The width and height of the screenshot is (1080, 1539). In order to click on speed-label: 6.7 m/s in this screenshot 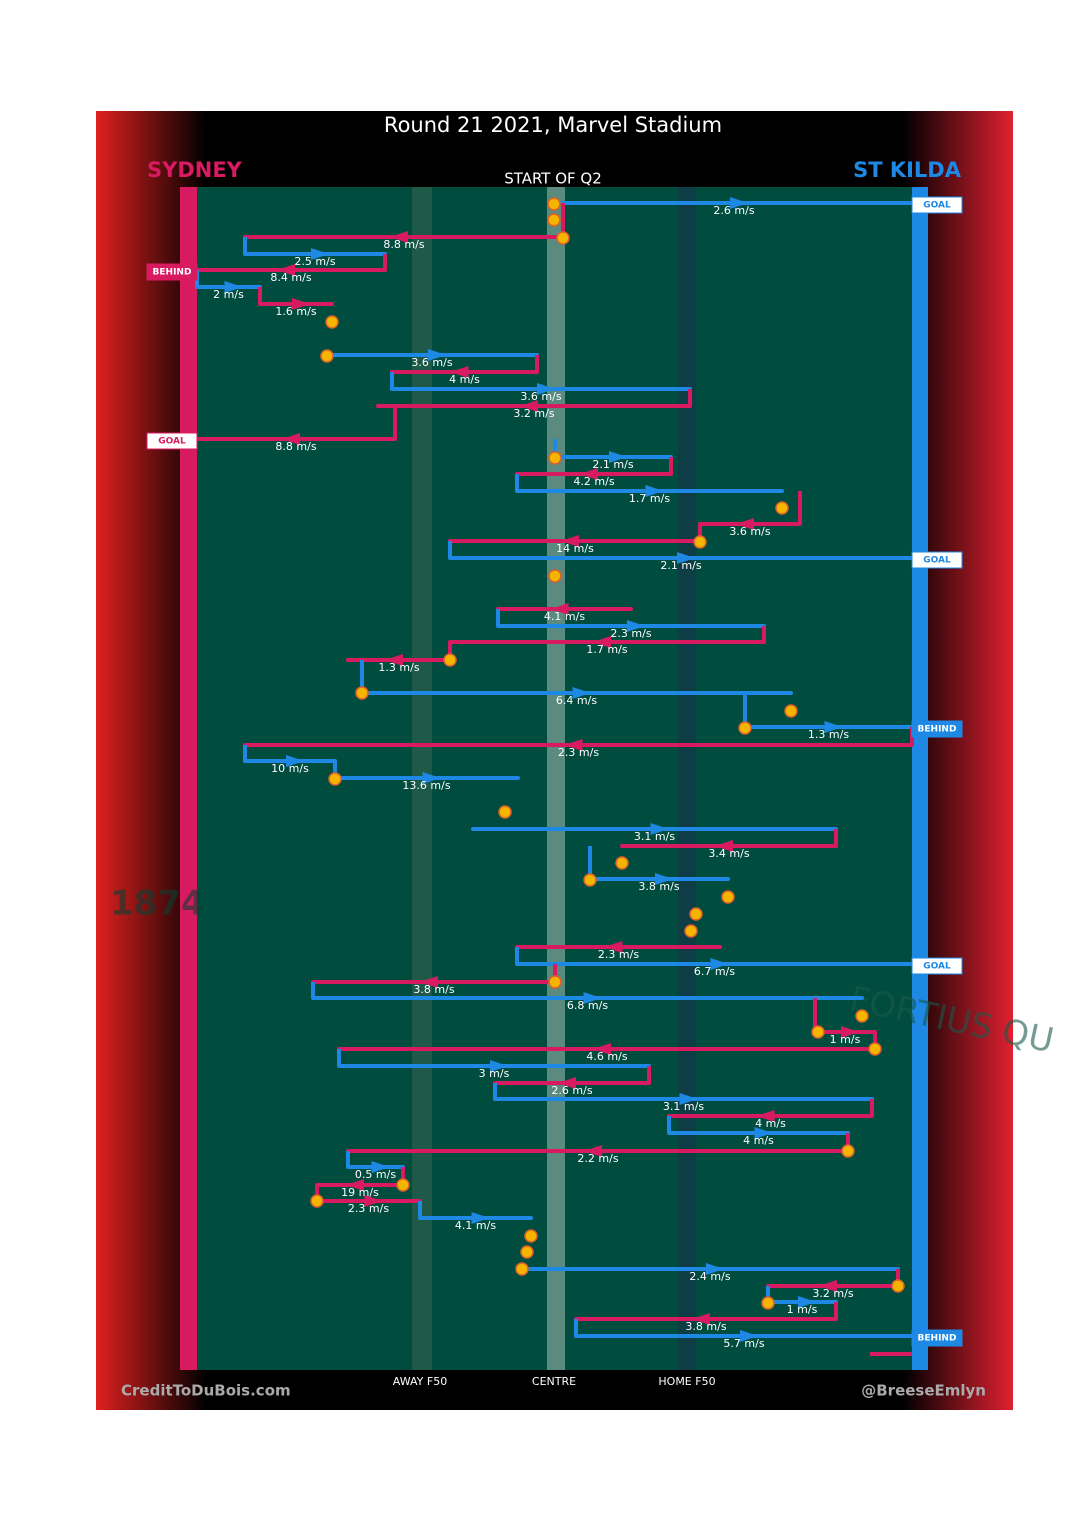, I will do `click(714, 971)`.